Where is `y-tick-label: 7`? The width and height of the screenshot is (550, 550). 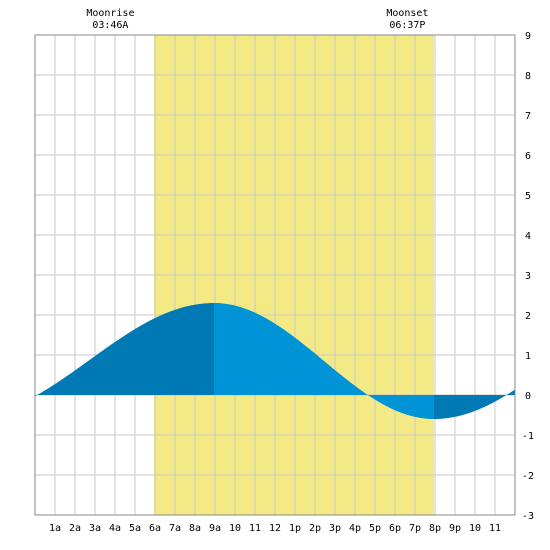 y-tick-label: 7 is located at coordinates (528, 116).